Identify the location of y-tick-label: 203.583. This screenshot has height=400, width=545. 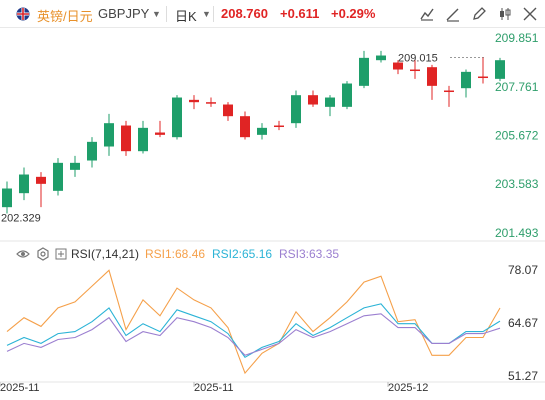
(517, 184).